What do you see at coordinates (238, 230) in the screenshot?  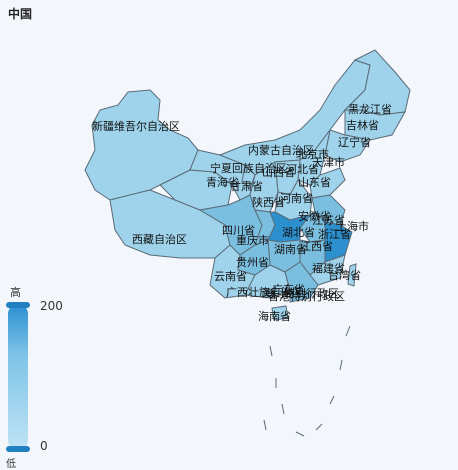 I see `province-label: 四川省` at bounding box center [238, 230].